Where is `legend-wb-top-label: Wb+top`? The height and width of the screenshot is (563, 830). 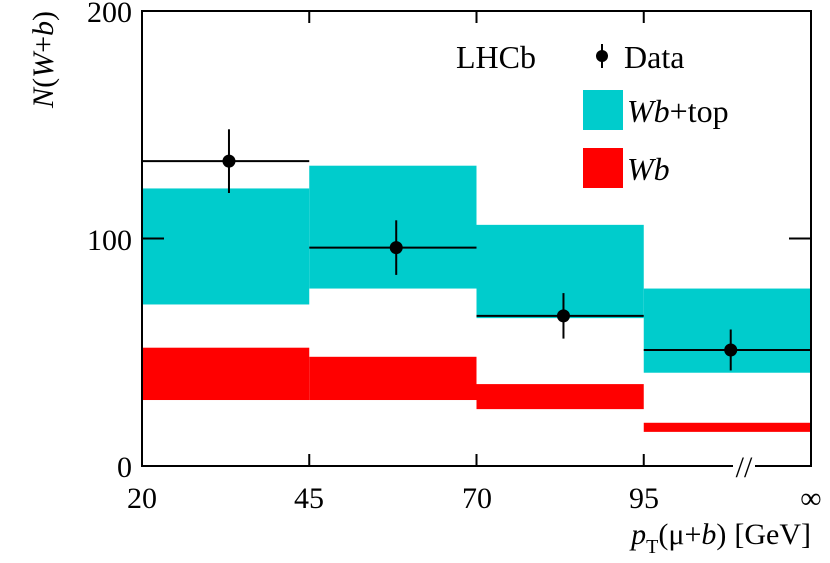 legend-wb-top-label: Wb+top is located at coordinates (678, 111).